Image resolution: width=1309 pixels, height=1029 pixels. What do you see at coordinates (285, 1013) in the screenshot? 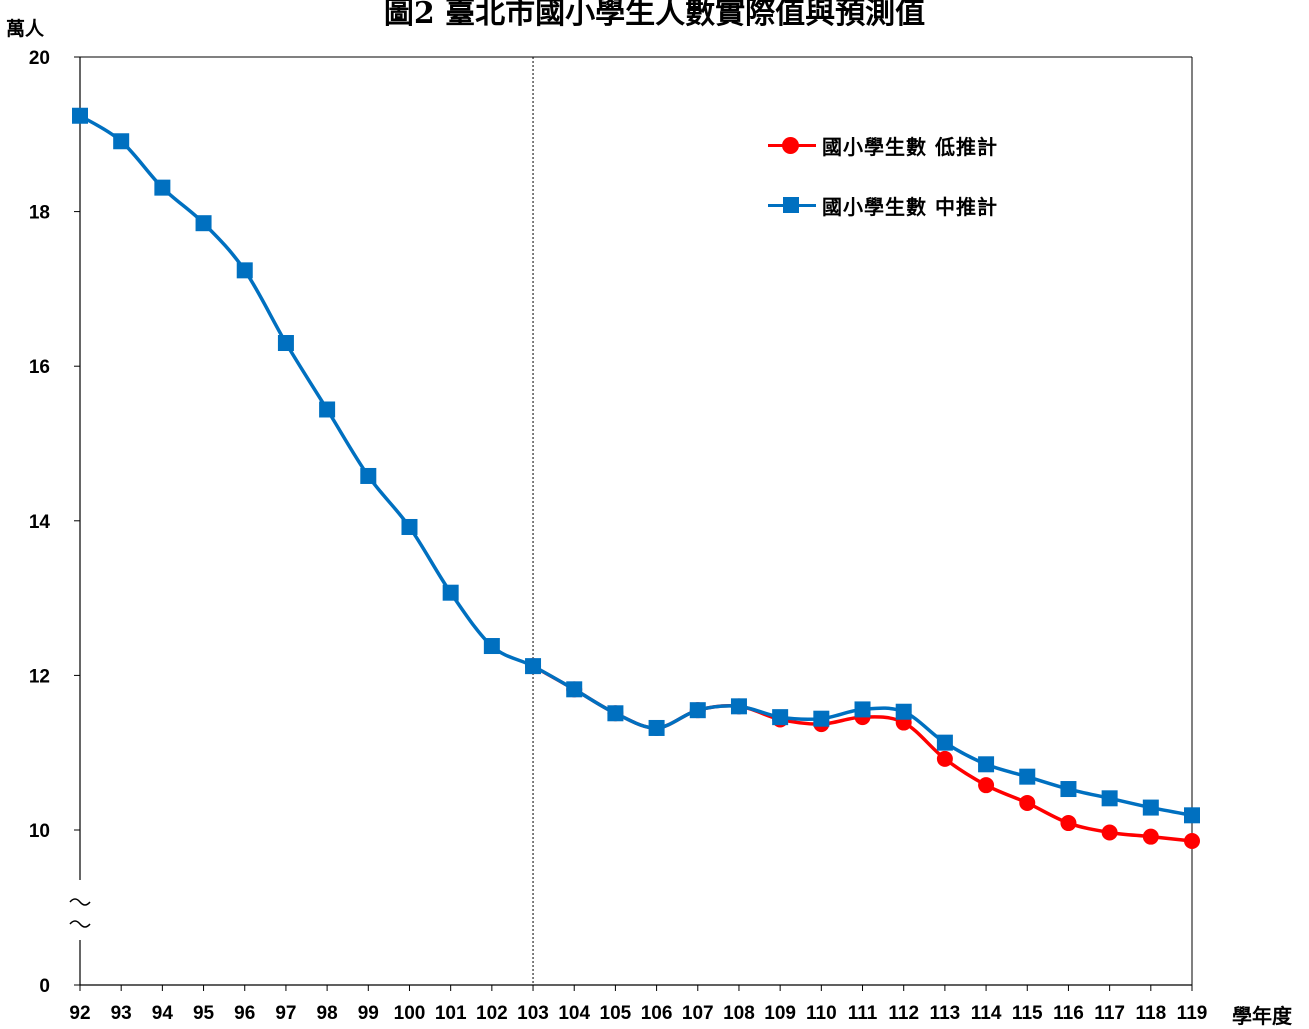
I see `x-tick-label: 97` at bounding box center [285, 1013].